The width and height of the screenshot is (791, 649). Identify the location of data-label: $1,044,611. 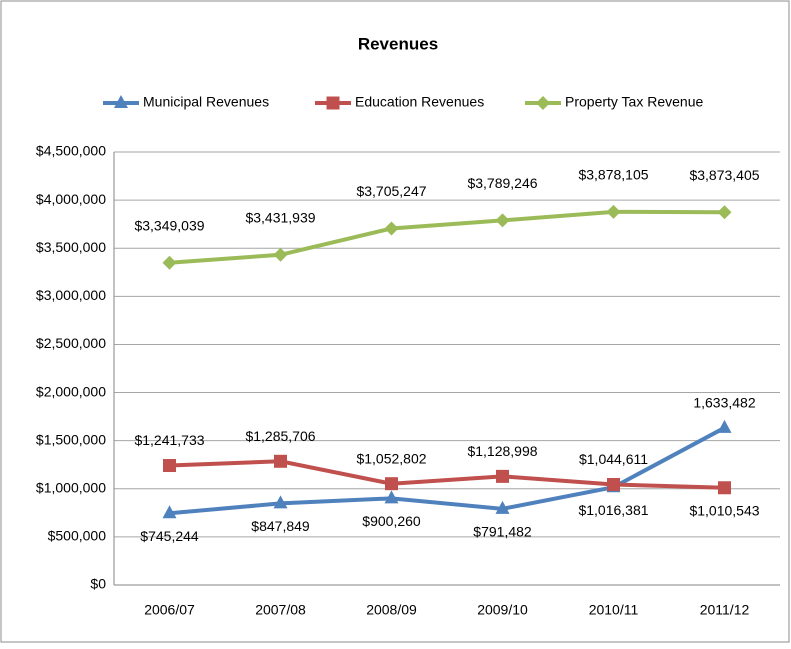
(613, 459).